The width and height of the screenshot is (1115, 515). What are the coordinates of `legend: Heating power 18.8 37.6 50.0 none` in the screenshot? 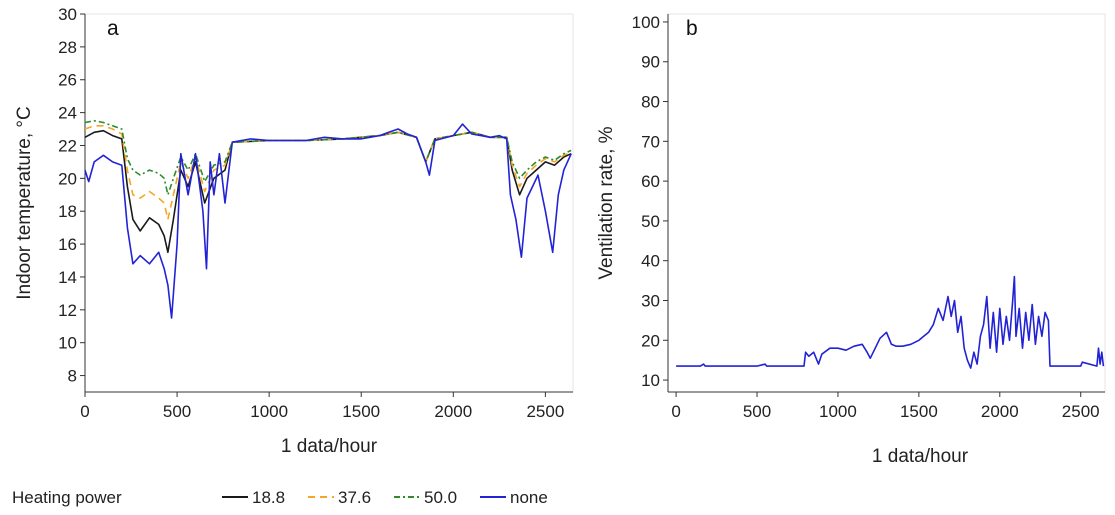 It's located at (280, 497).